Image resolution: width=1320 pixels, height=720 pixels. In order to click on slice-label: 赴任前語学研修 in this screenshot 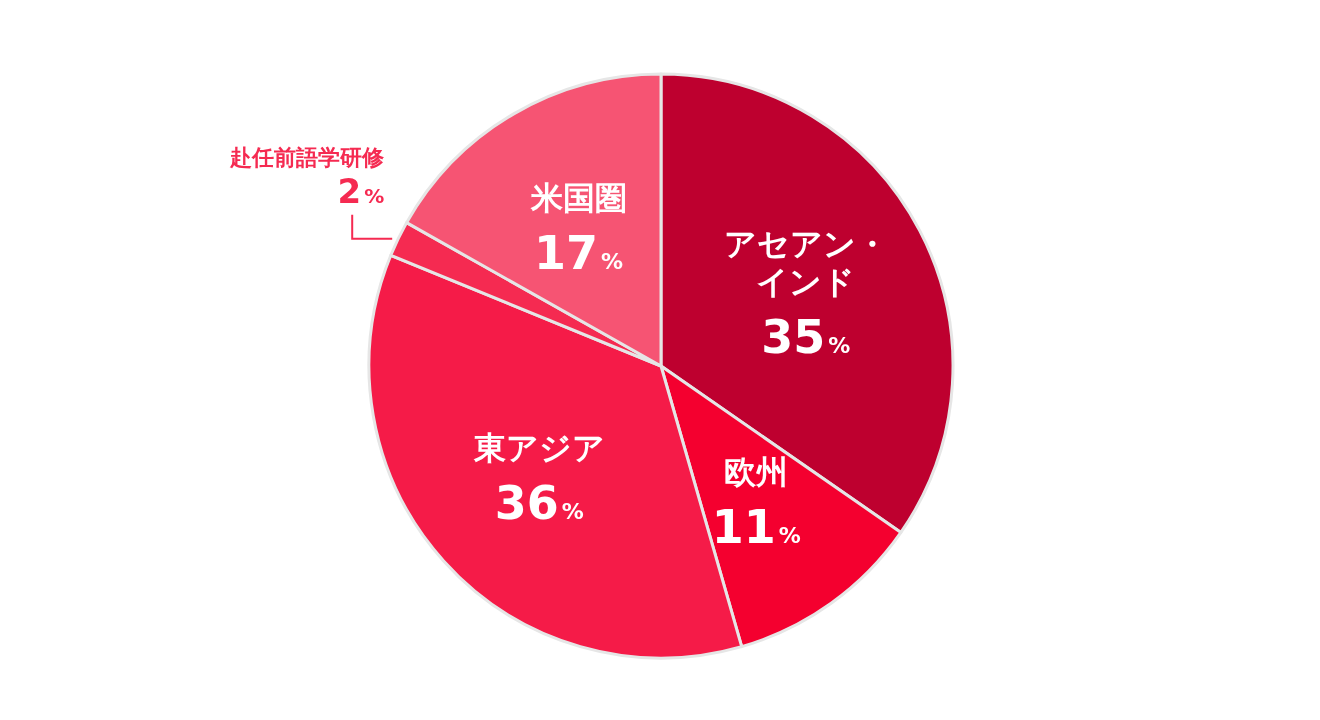, I will do `click(307, 157)`.